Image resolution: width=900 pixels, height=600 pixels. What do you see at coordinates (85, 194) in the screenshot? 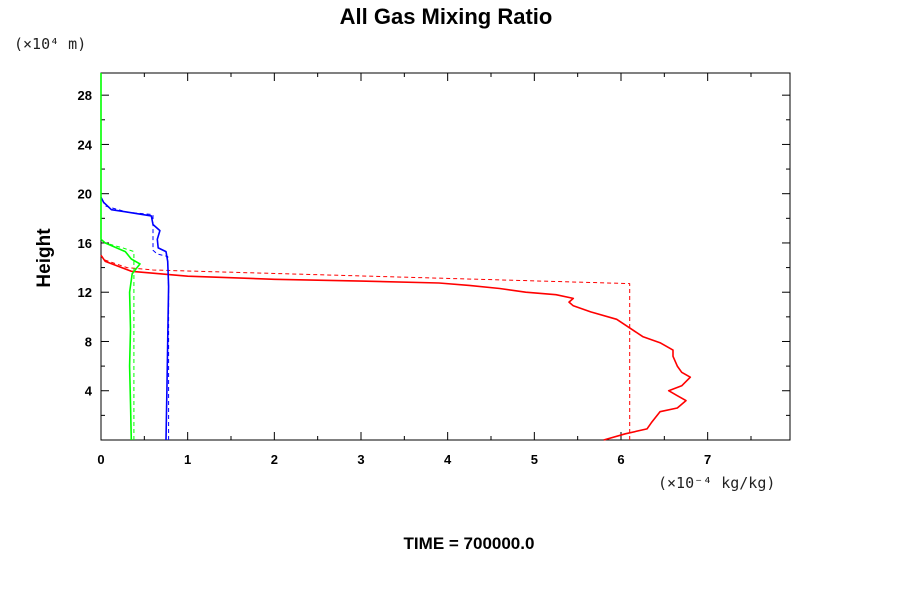
I see `y-tick-label: 20` at bounding box center [85, 194].